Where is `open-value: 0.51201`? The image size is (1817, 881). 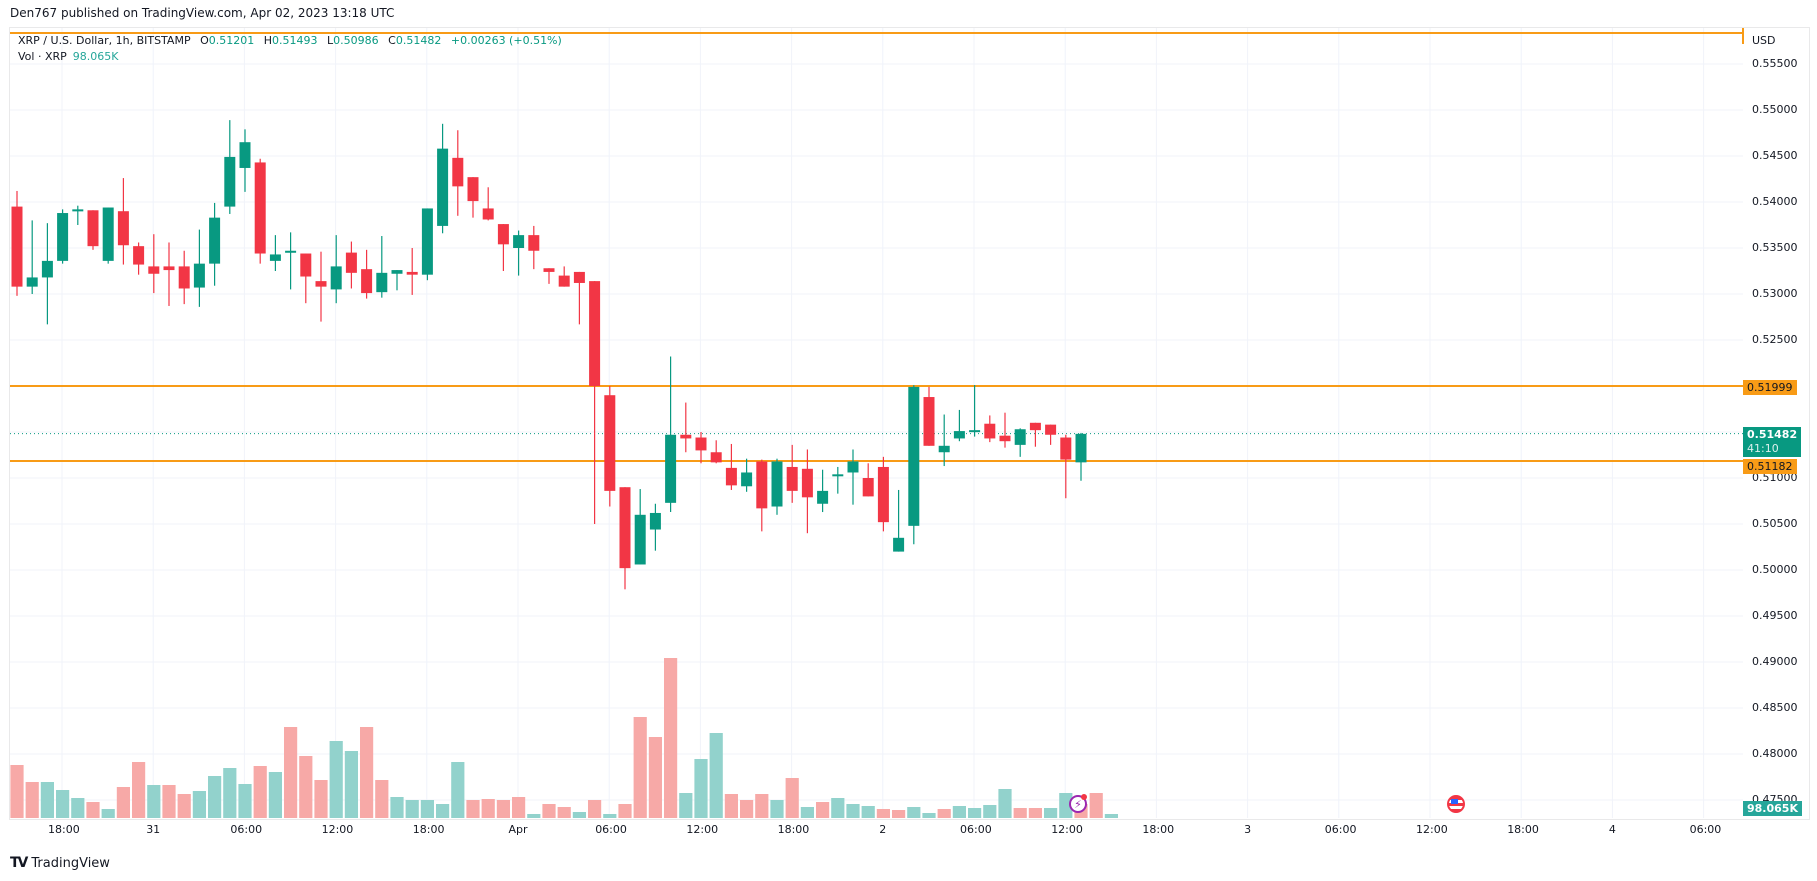 open-value: 0.51201 is located at coordinates (231, 40).